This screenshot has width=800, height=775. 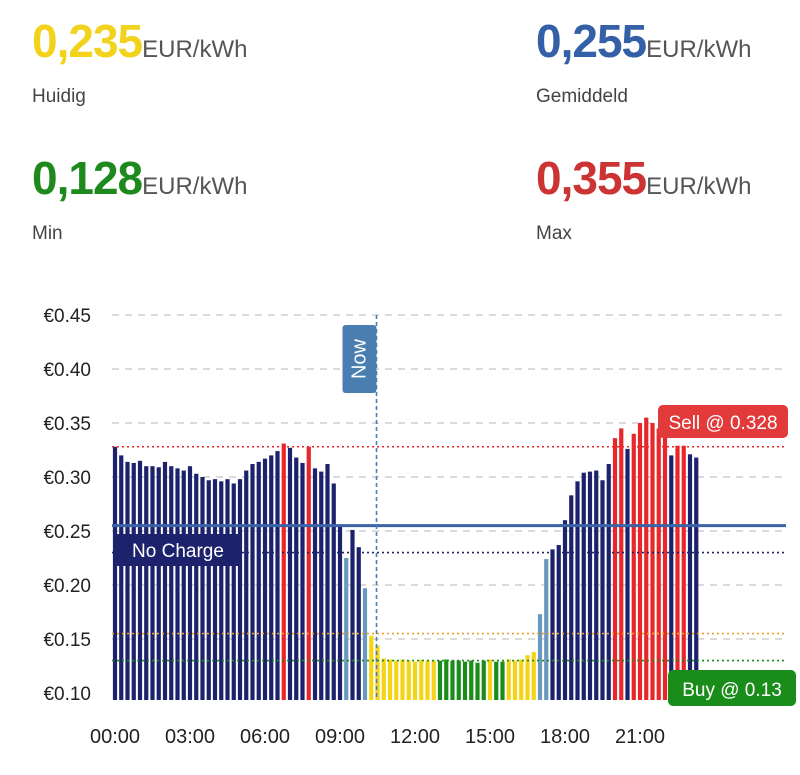 What do you see at coordinates (565, 737) in the screenshot?
I see `x-tick-label: 18:00` at bounding box center [565, 737].